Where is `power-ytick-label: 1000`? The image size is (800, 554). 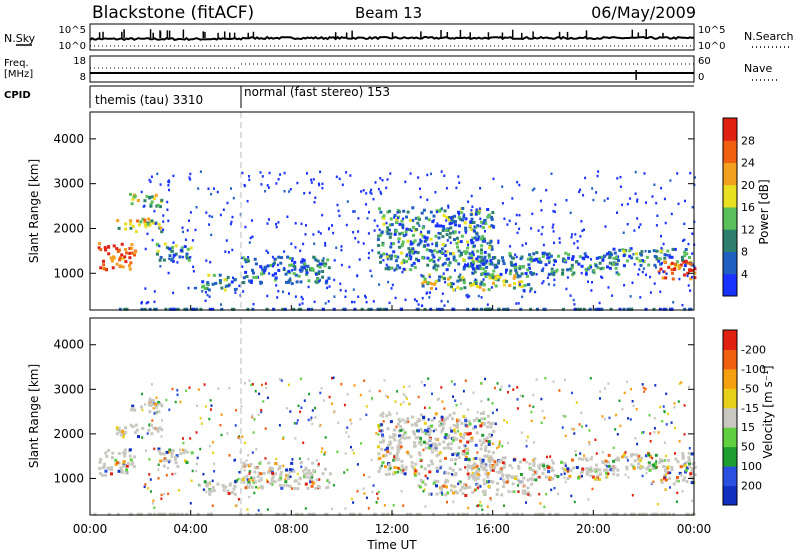 power-ytick-label: 1000 is located at coordinates (68, 273).